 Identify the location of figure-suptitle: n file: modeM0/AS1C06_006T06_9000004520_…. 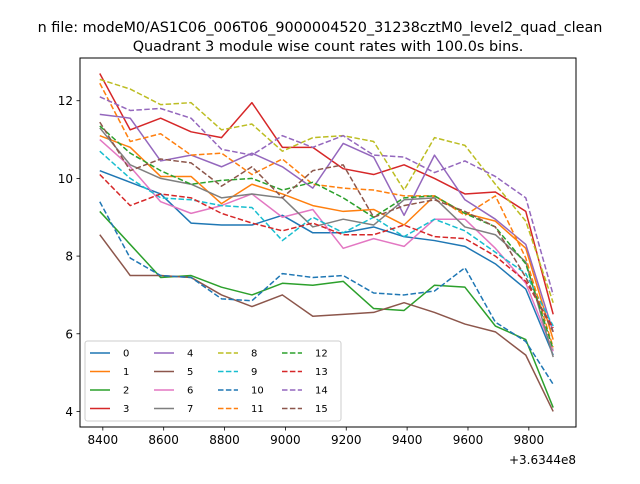
(320, 28).